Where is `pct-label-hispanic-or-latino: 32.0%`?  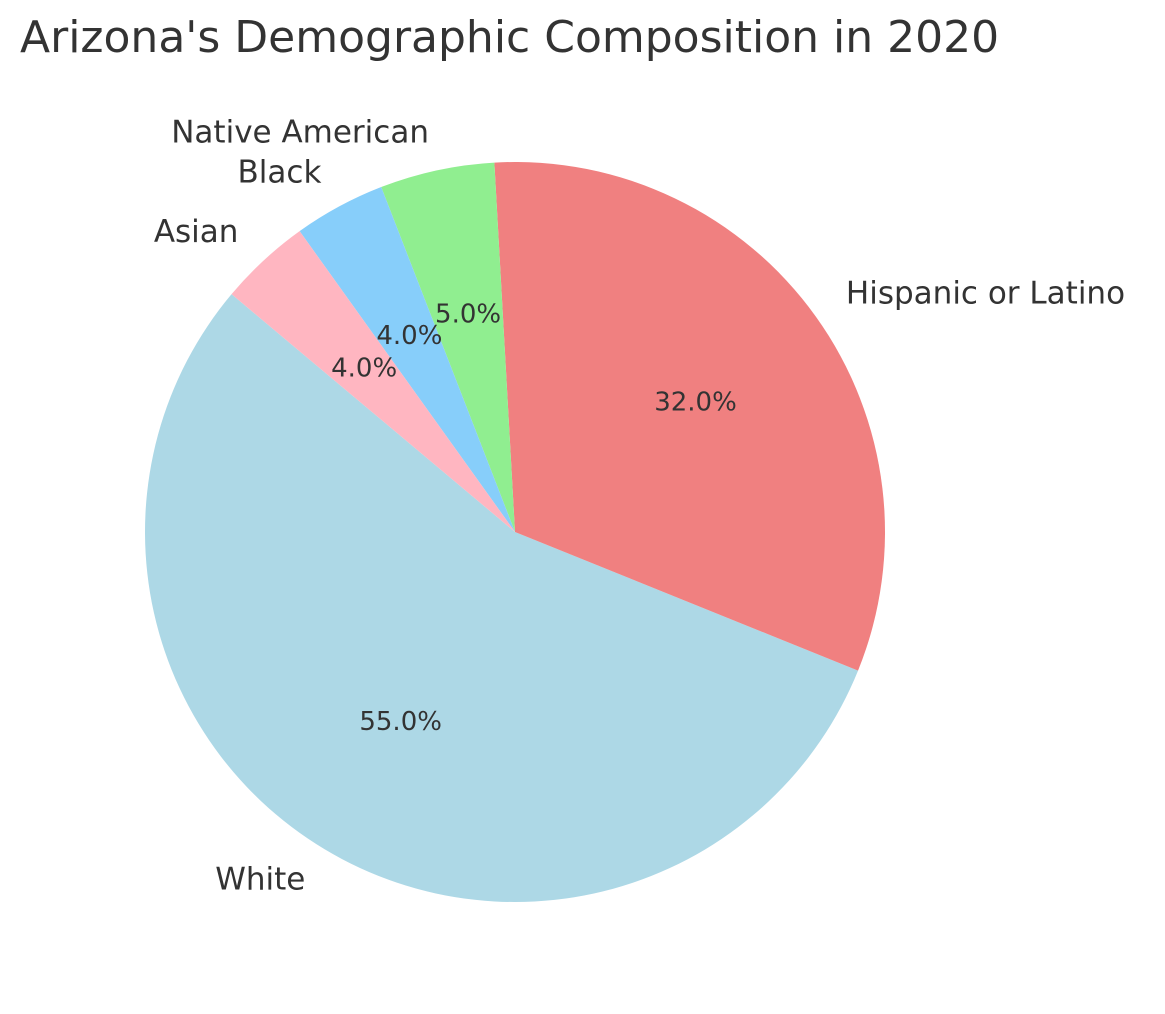 pct-label-hispanic-or-latino: 32.0% is located at coordinates (695, 402).